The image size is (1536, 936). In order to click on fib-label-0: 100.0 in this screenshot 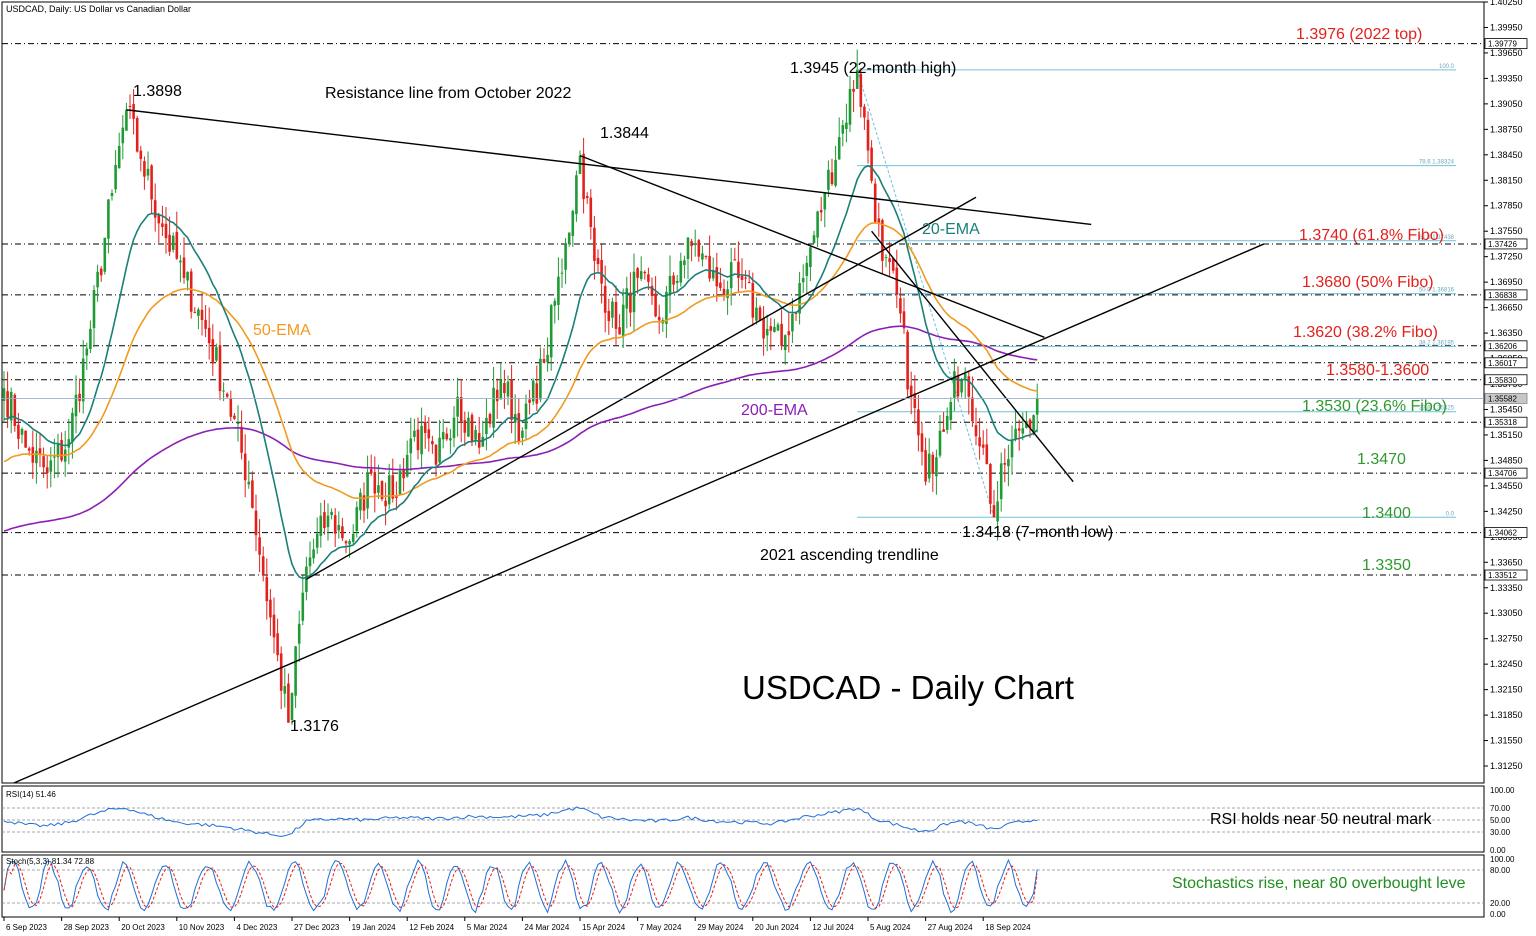, I will do `click(1447, 67)`.